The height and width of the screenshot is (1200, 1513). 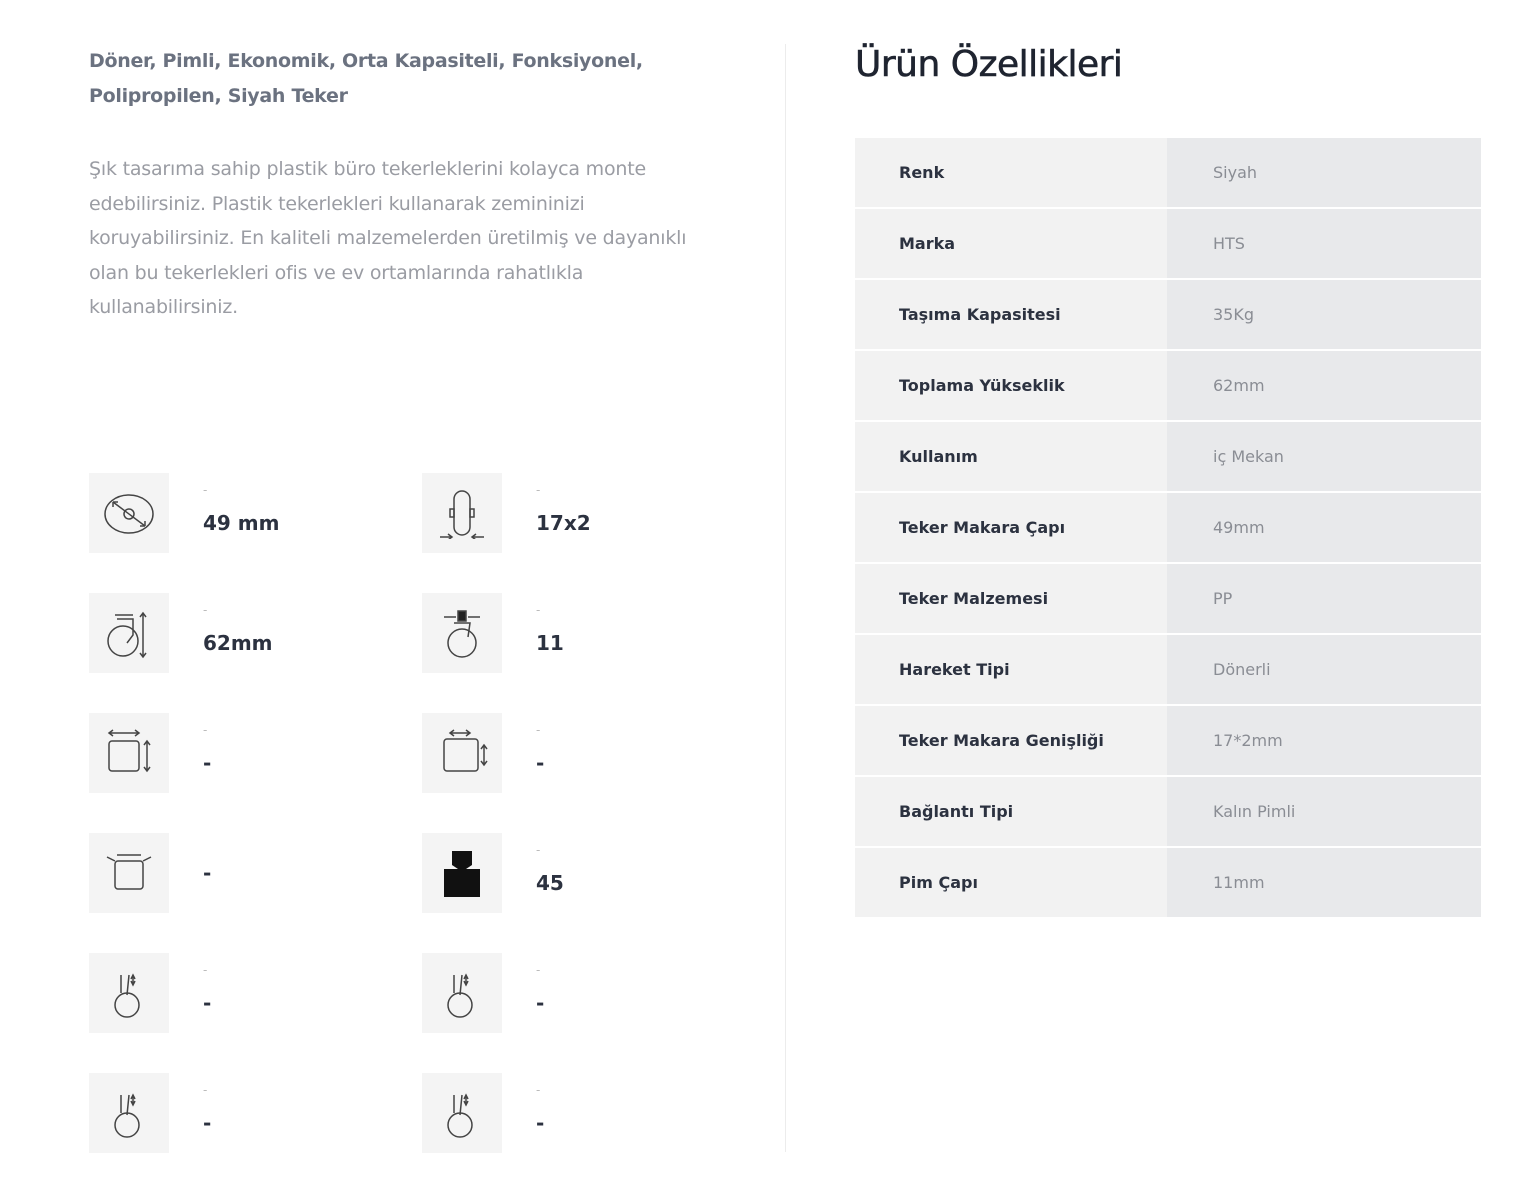 What do you see at coordinates (1324, 173) in the screenshot?
I see `feature-value: Siyah` at bounding box center [1324, 173].